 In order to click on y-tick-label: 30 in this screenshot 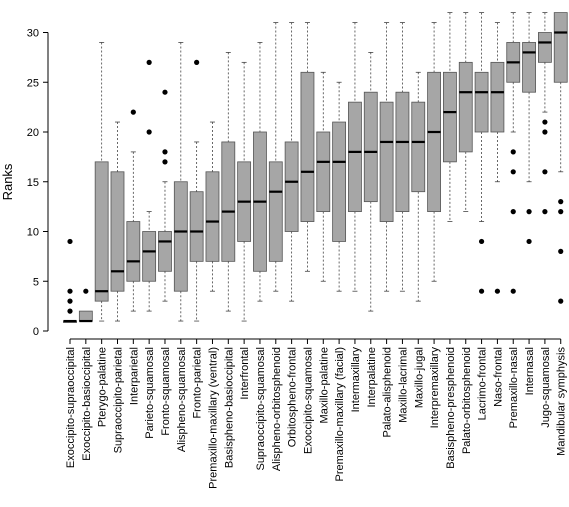, I will do `click(33, 34)`.